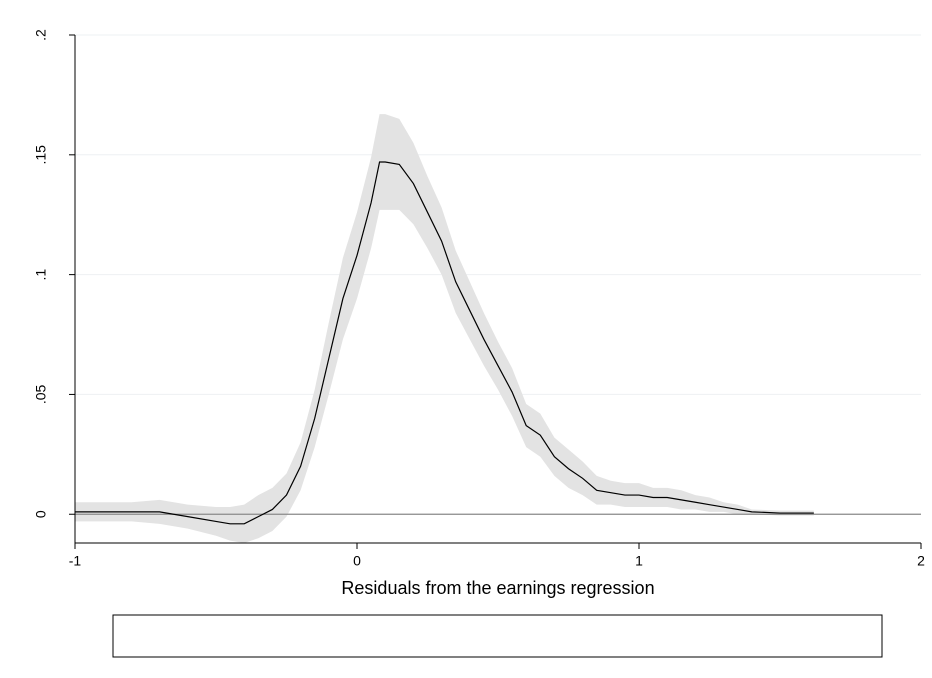 The height and width of the screenshot is (678, 932). Describe the element at coordinates (41, 155) in the screenshot. I see `y-tick-label: .15` at that location.